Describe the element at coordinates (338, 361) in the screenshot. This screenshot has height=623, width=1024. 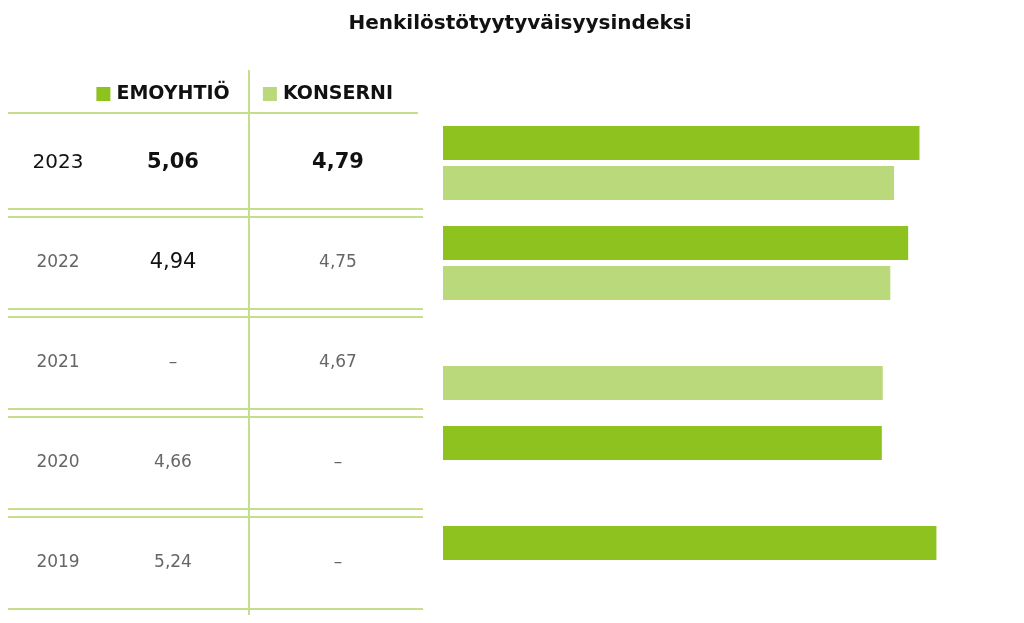
I see `data-label: 4,67` at that location.